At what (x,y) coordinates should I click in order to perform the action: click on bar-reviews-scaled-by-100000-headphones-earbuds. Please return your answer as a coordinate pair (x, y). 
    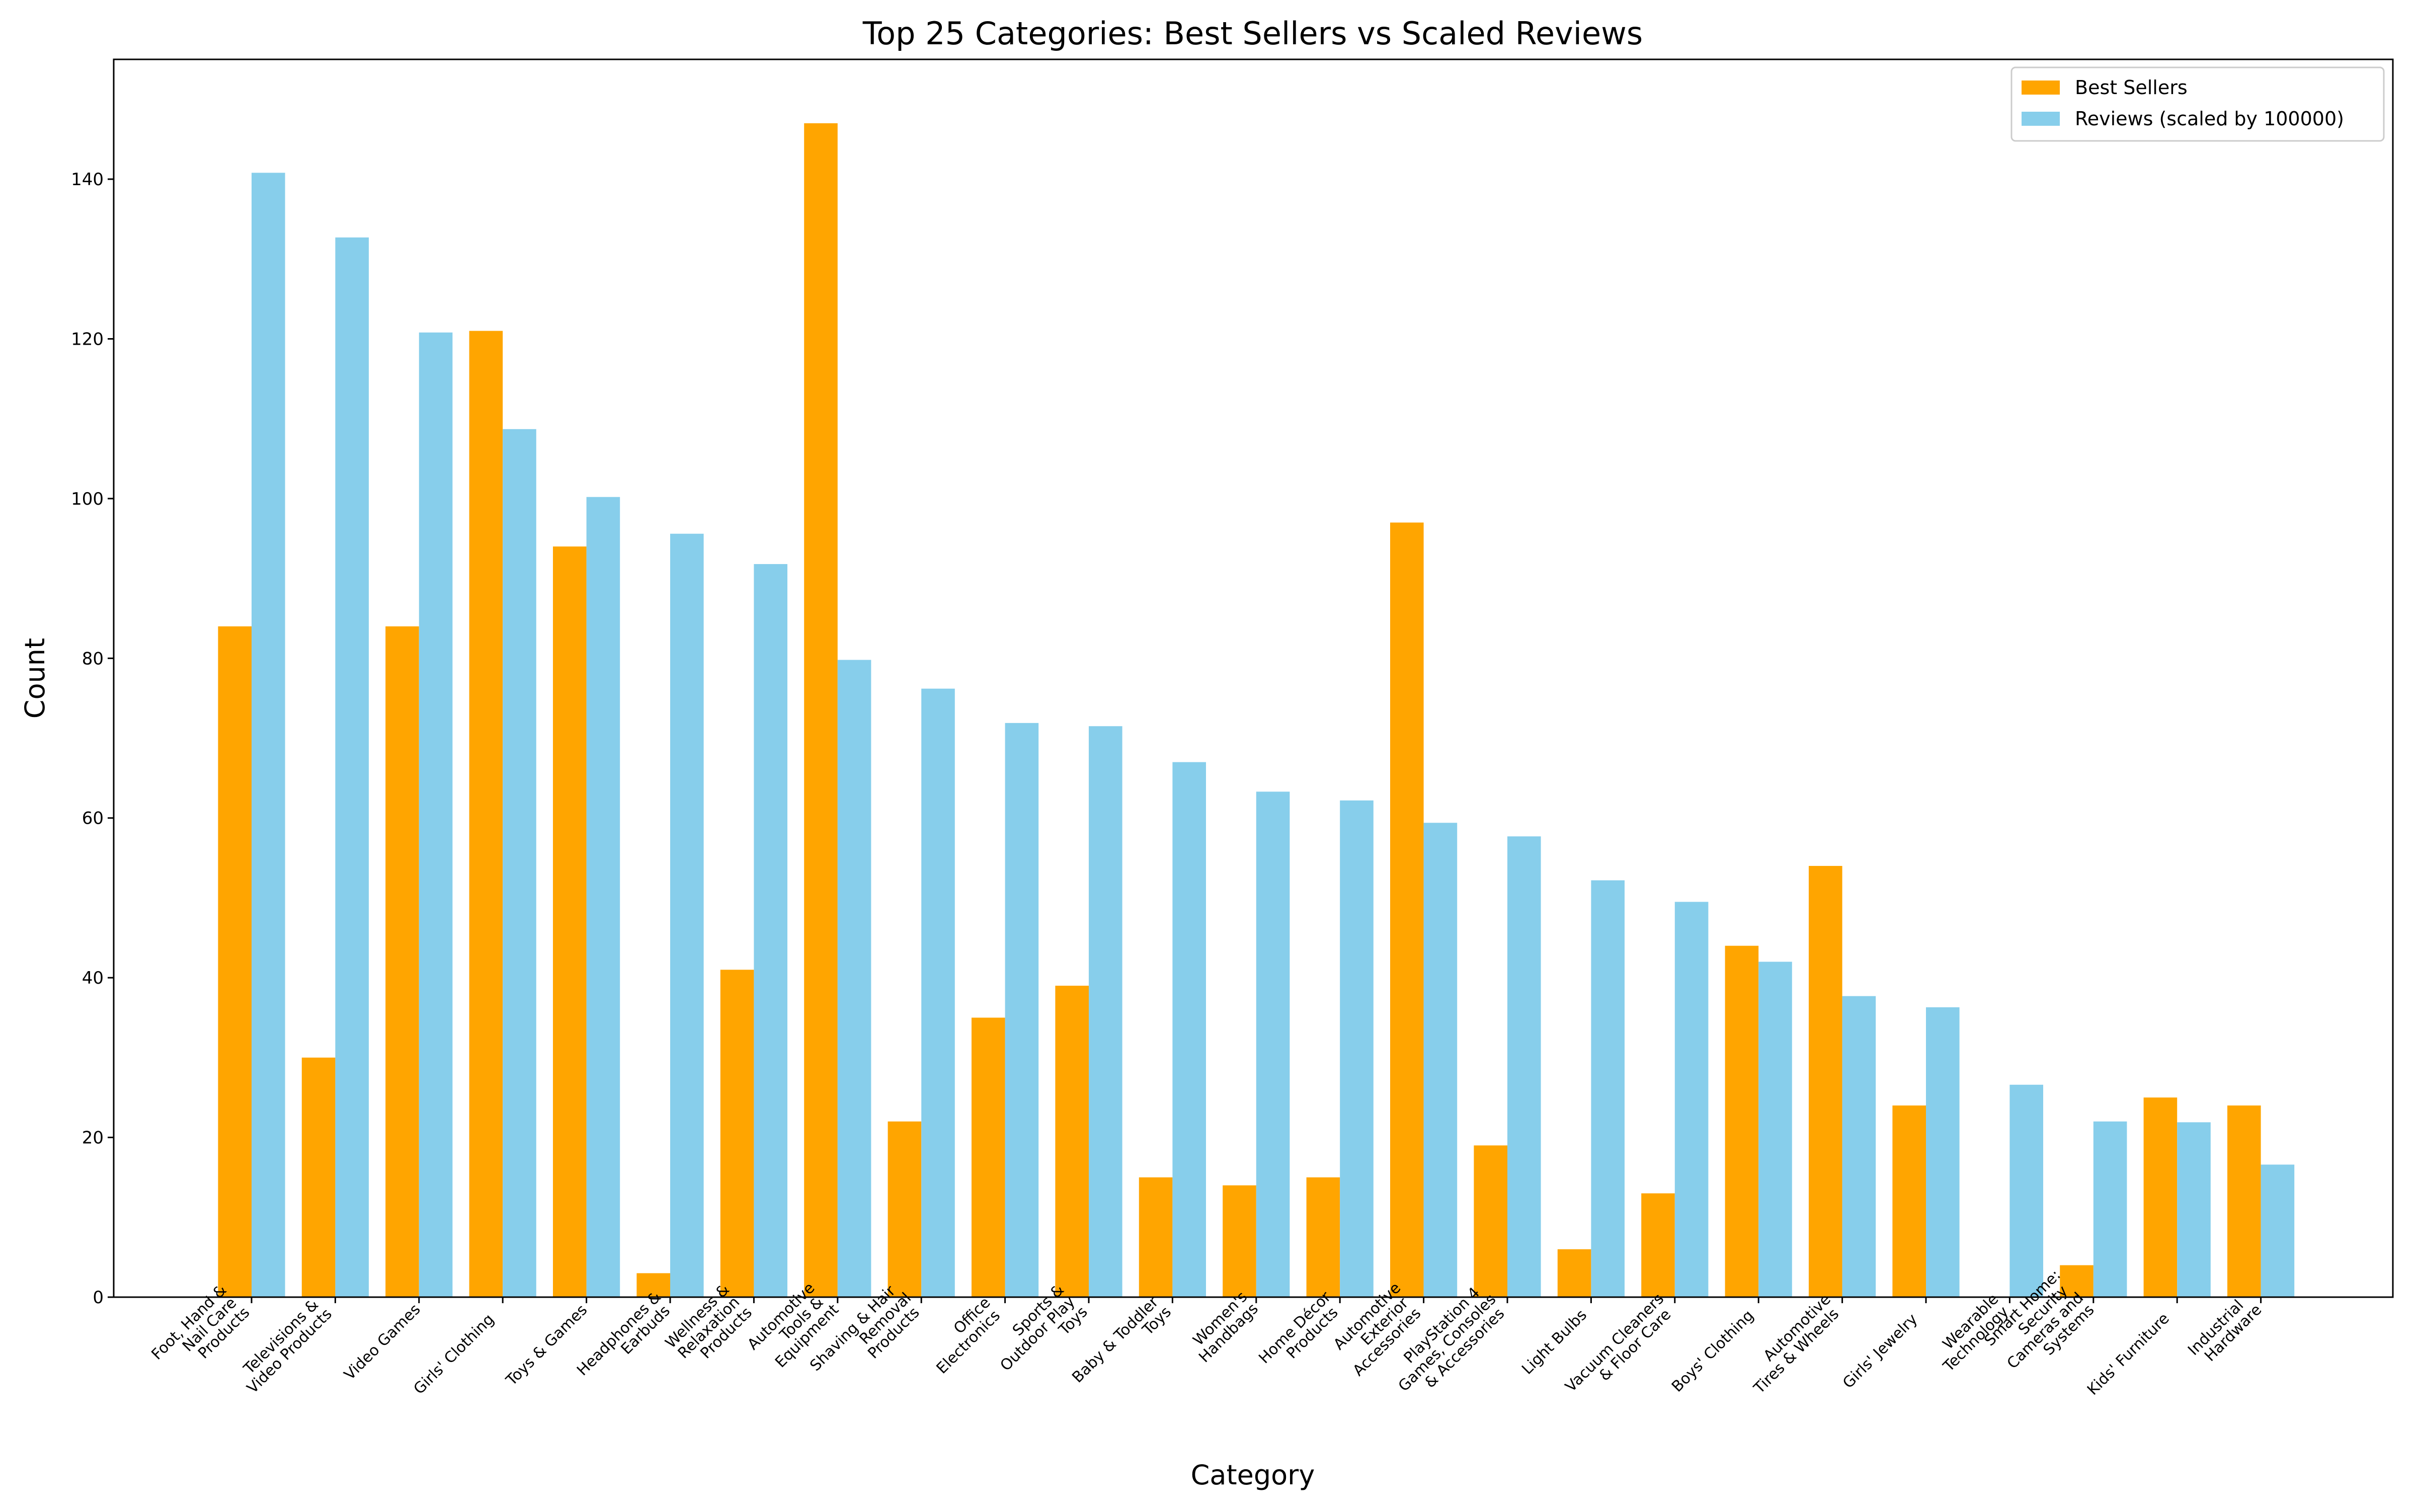
    Looking at the image, I should click on (687, 915).